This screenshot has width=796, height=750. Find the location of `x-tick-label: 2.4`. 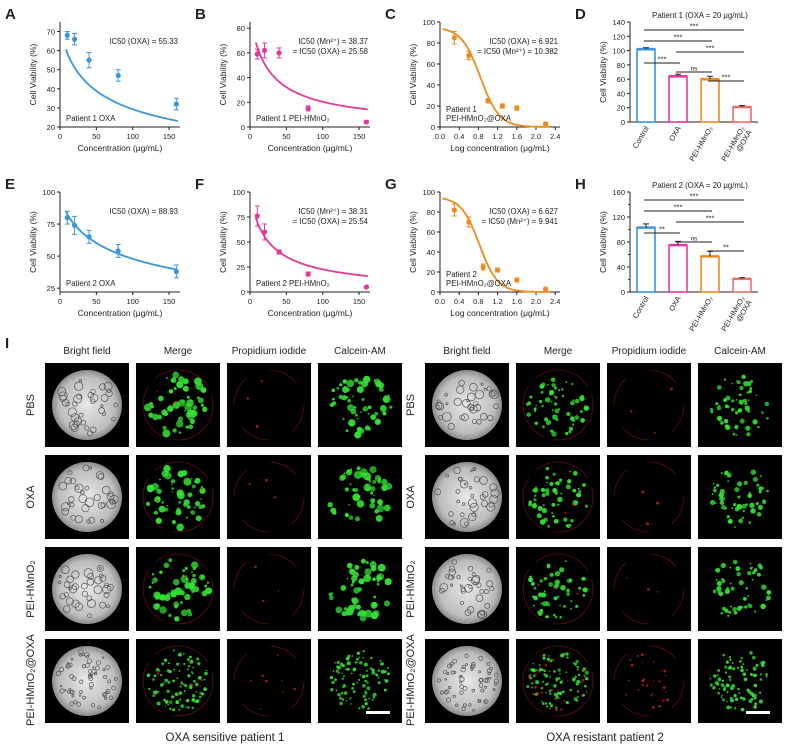

x-tick-label: 2.4 is located at coordinates (555, 136).